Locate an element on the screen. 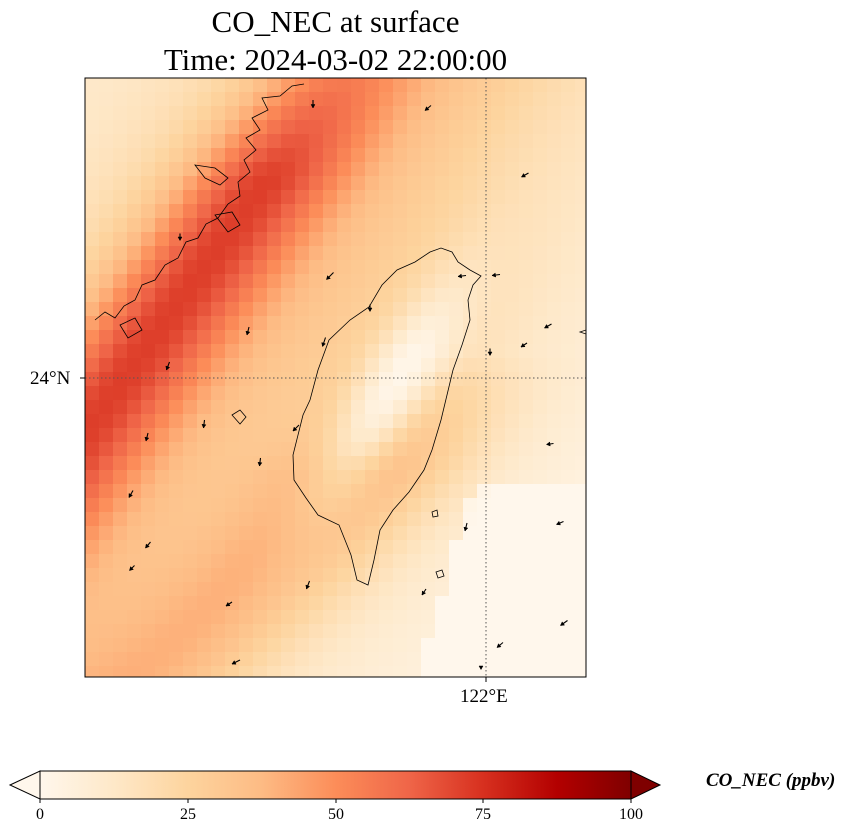 The width and height of the screenshot is (858, 836). china-coastline is located at coordinates (199, 202).